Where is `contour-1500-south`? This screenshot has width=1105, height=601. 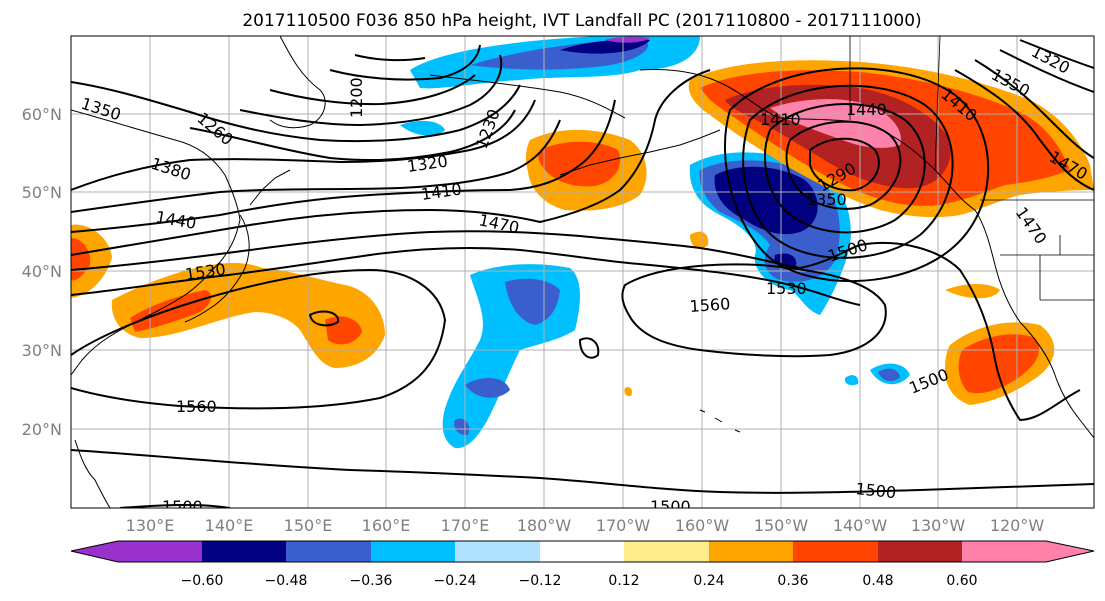
contour-1500-south is located at coordinates (582, 471).